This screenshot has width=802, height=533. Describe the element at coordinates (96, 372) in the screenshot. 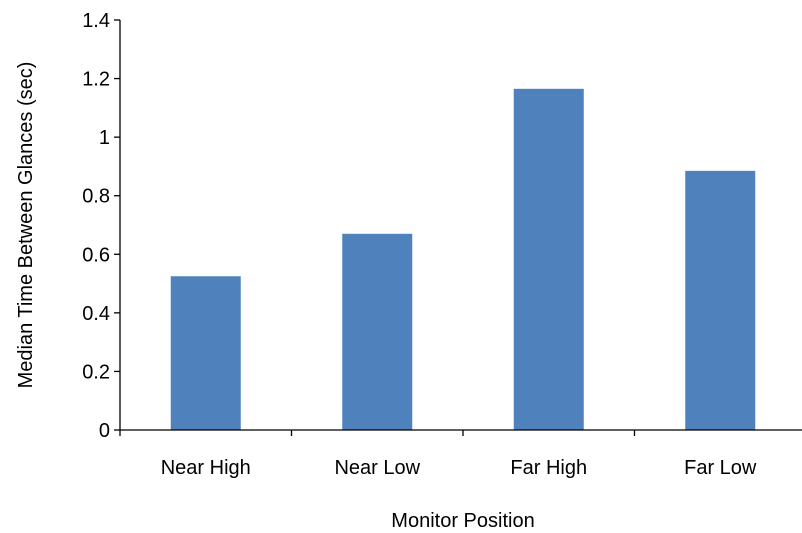

I see `y-tick-label: 0.2` at that location.